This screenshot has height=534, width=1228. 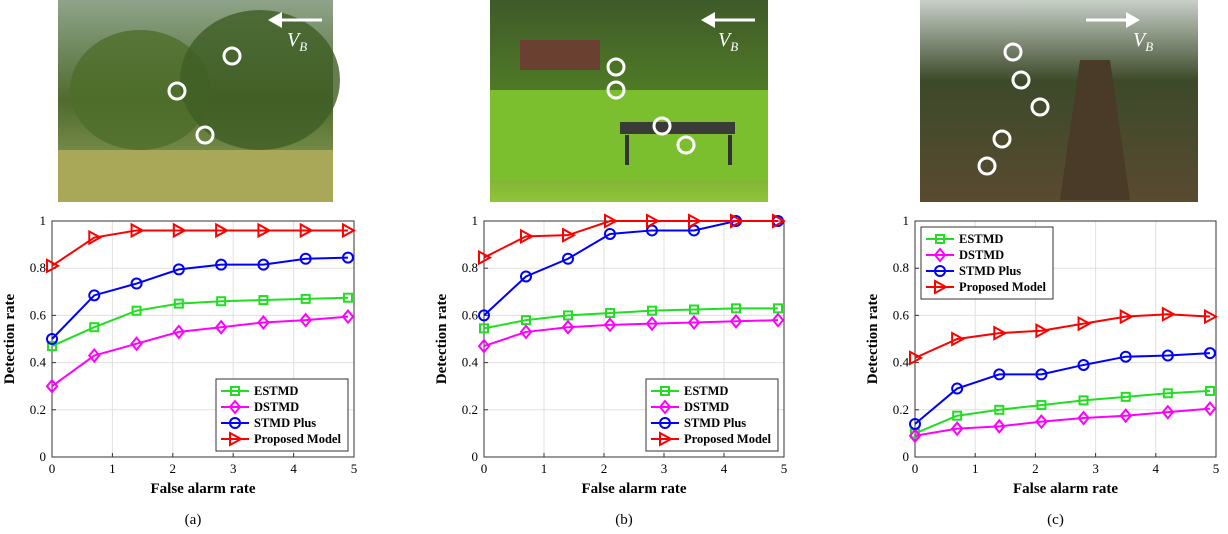 I want to click on y-tick-label: 0.8, so click(x=901, y=267).